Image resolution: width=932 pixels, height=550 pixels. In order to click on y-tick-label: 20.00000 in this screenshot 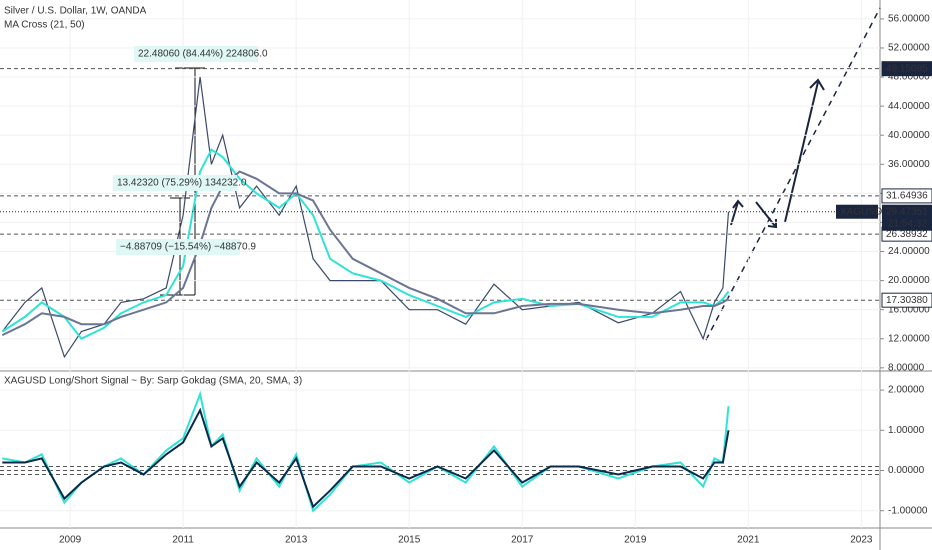, I will do `click(909, 280)`.